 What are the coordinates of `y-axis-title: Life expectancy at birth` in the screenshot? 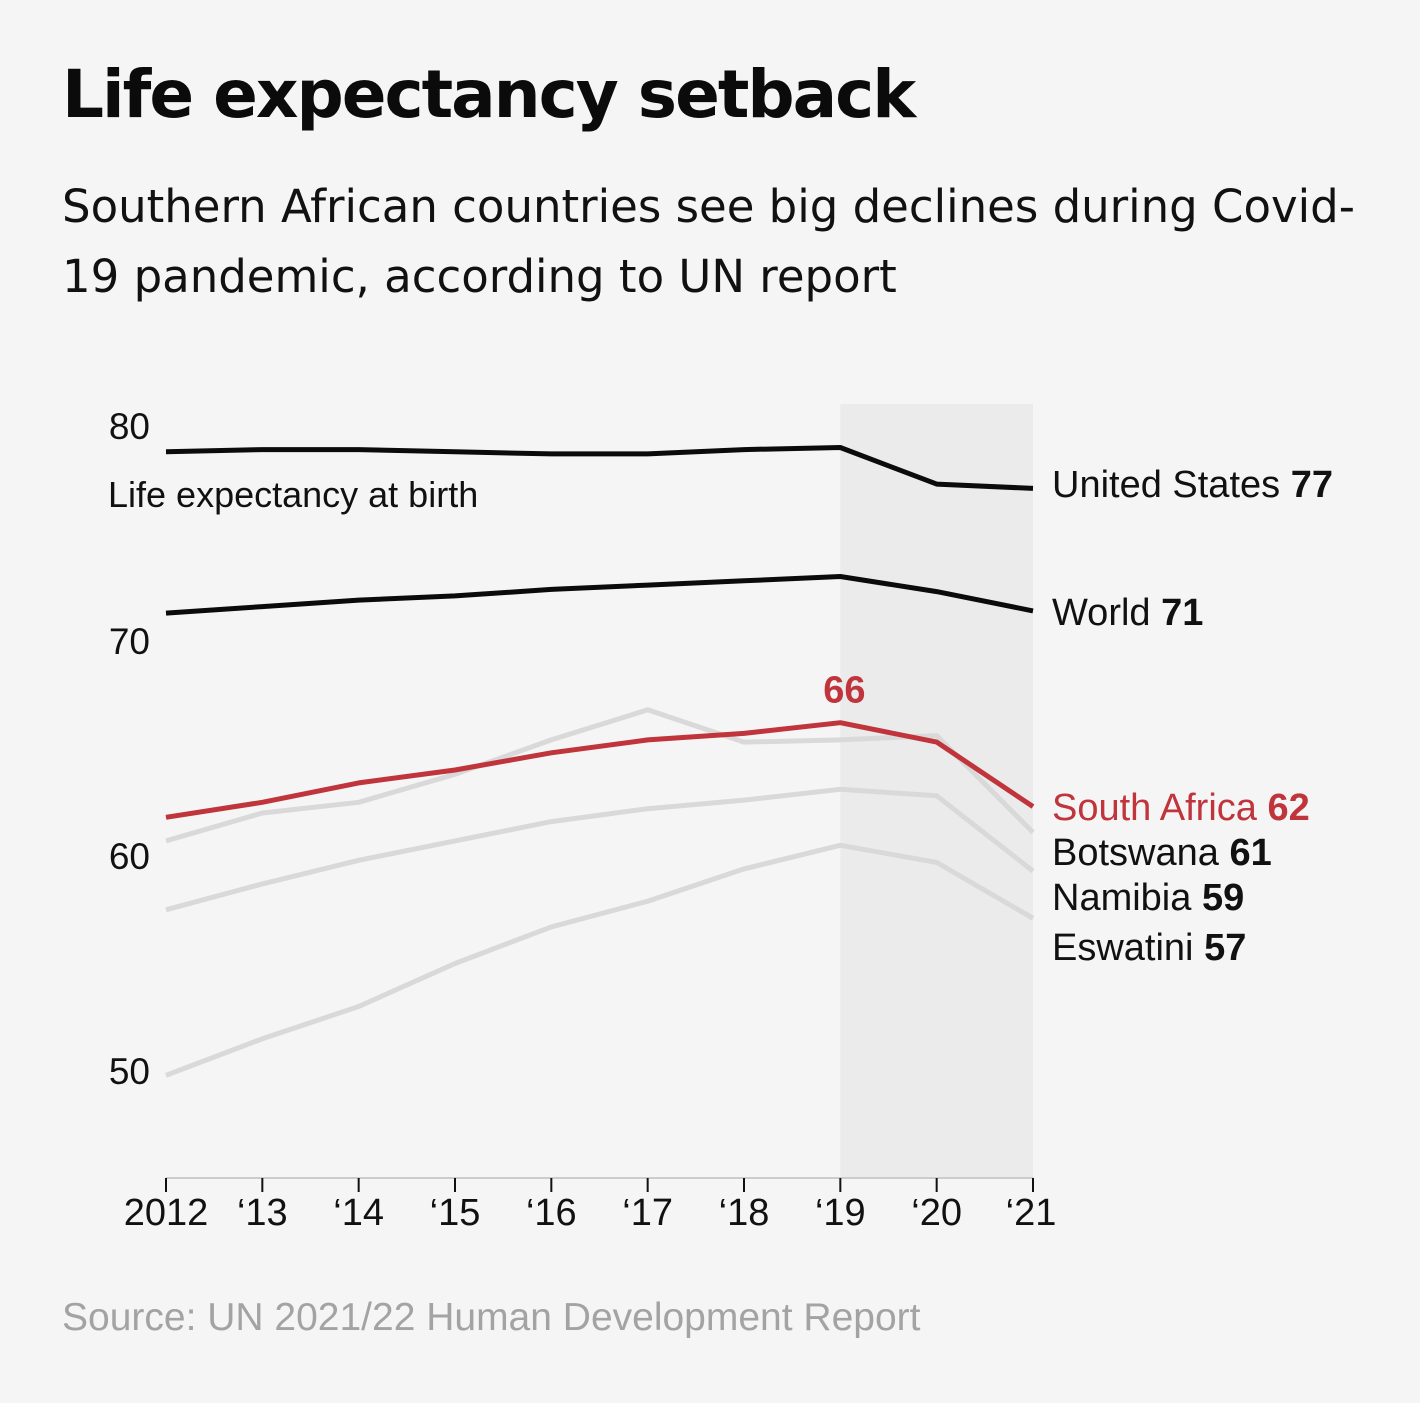 It's located at (293, 494).